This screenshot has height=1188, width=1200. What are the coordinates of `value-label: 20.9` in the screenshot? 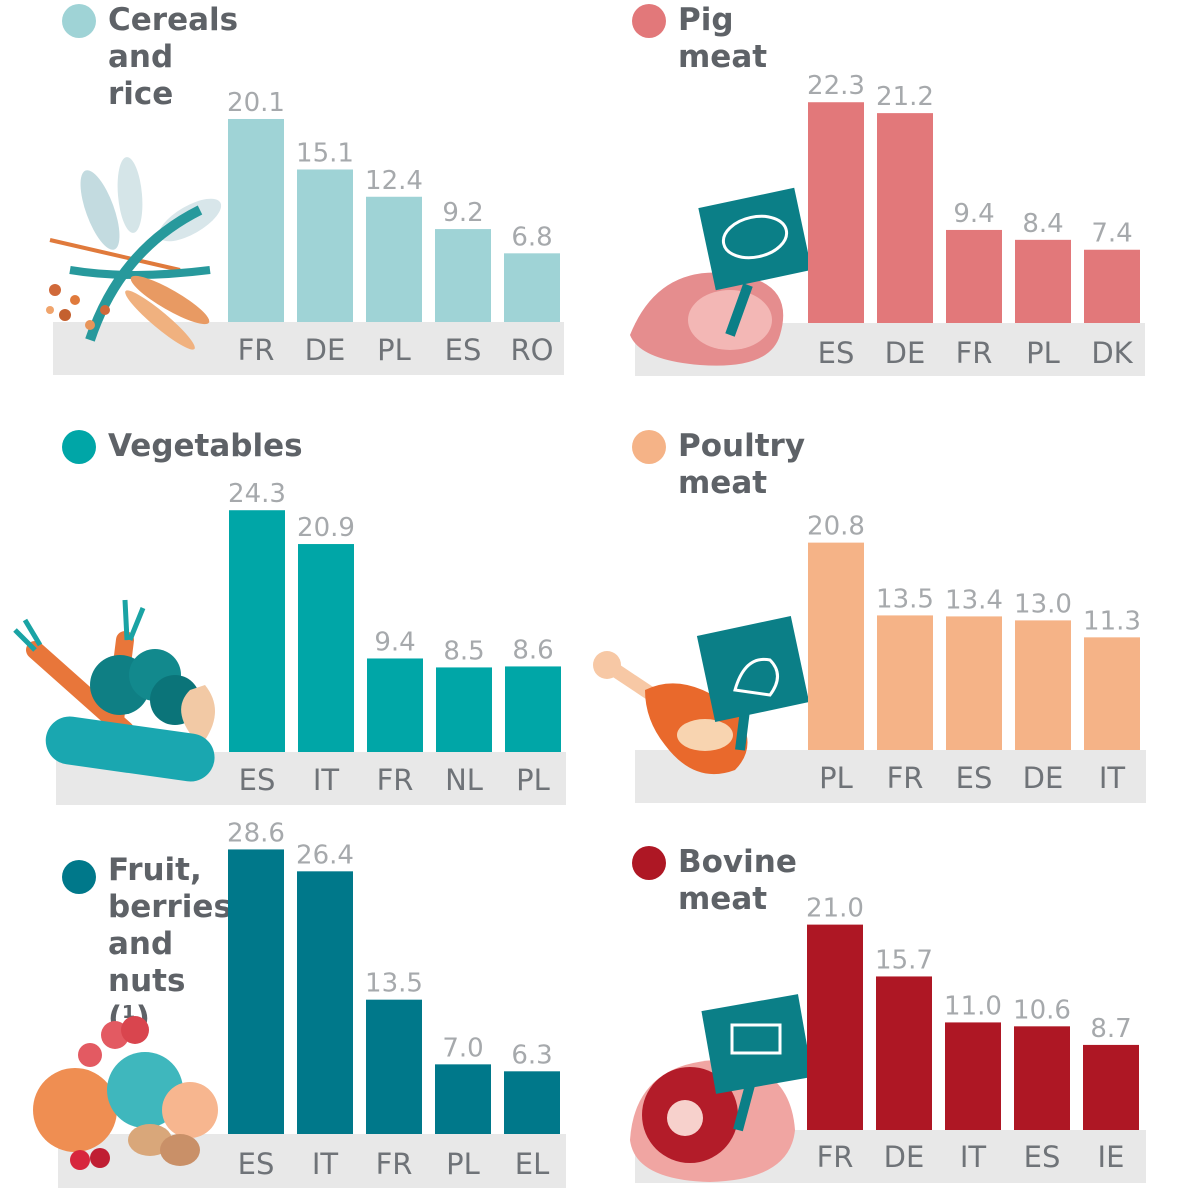 It's located at (326, 528).